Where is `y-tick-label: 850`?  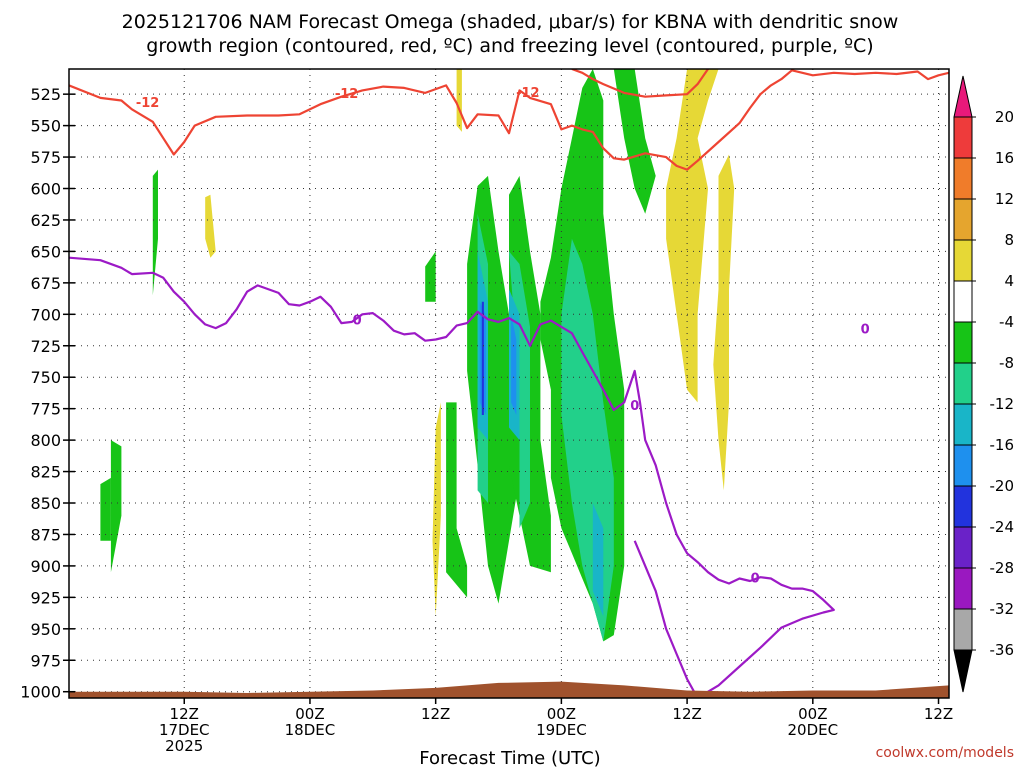 y-tick-label: 850 is located at coordinates (45, 503).